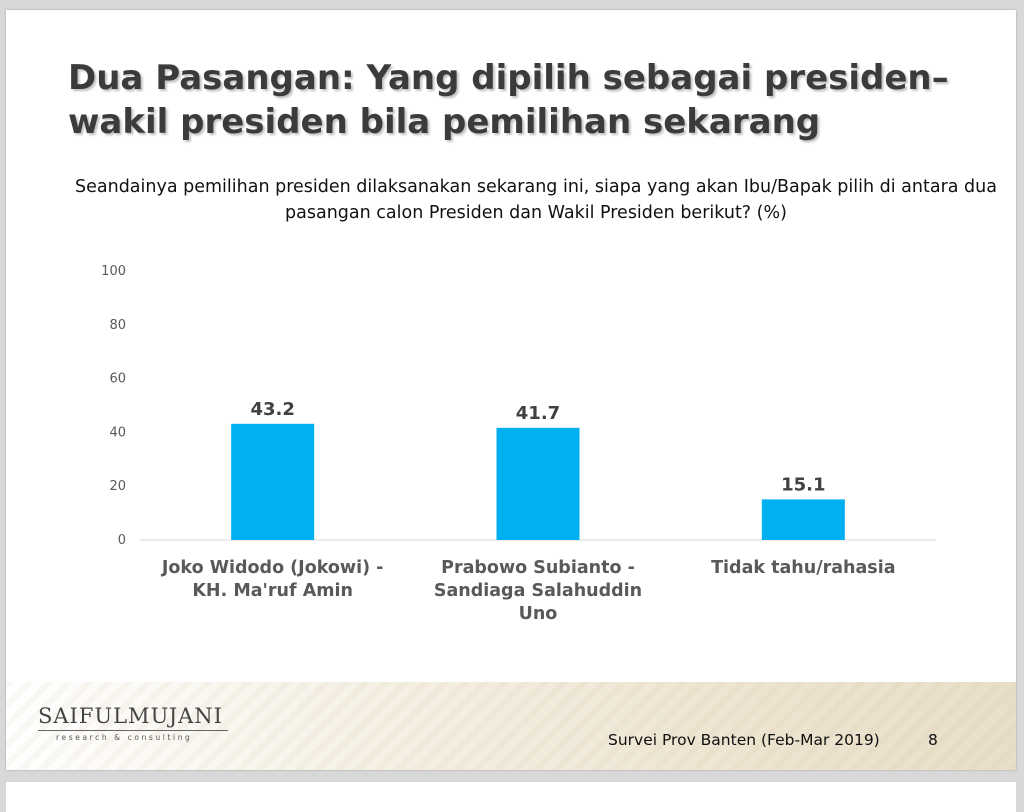 Image resolution: width=1024 pixels, height=812 pixels. I want to click on category-label: Sandiaga Salahuddin, so click(538, 591).